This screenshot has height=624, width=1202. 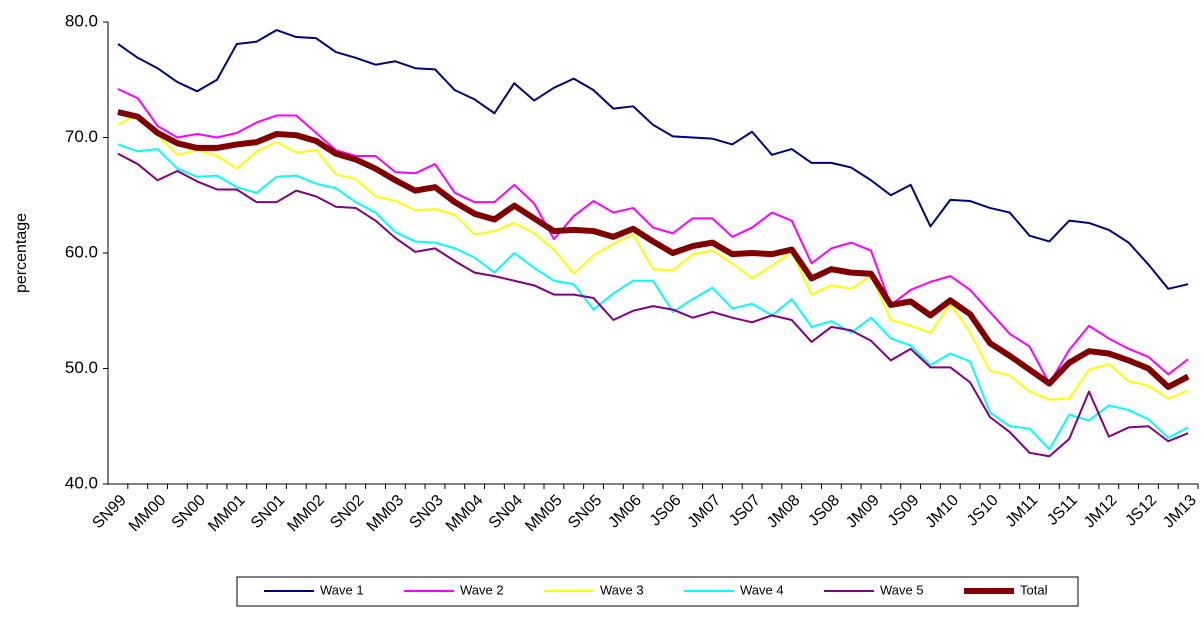 I want to click on x-tick-label: MM04, so click(x=465, y=514).